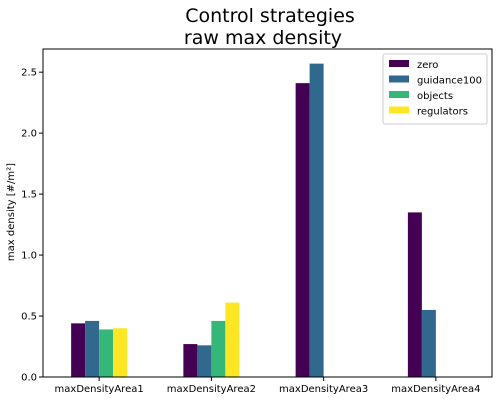 The image size is (497, 400). I want to click on bar-zero-maxDensityArea3, so click(302, 230).